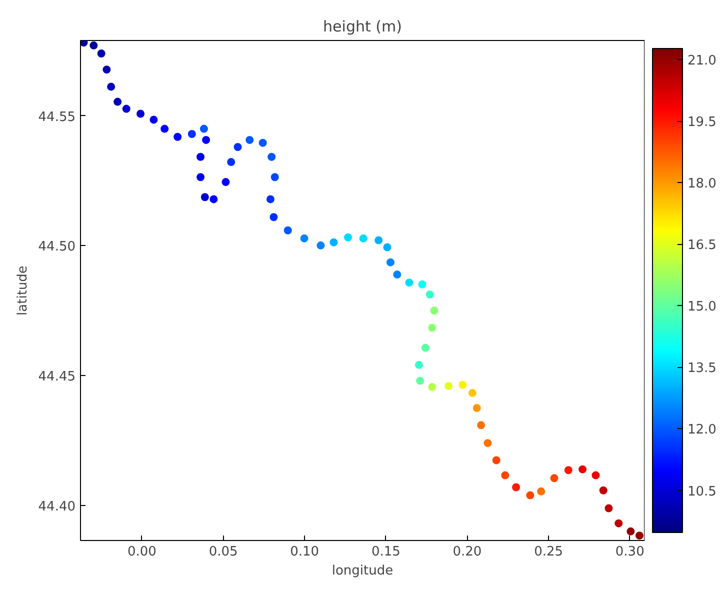  Describe the element at coordinates (702, 368) in the screenshot. I see `color-bar-label: 13.5` at that location.